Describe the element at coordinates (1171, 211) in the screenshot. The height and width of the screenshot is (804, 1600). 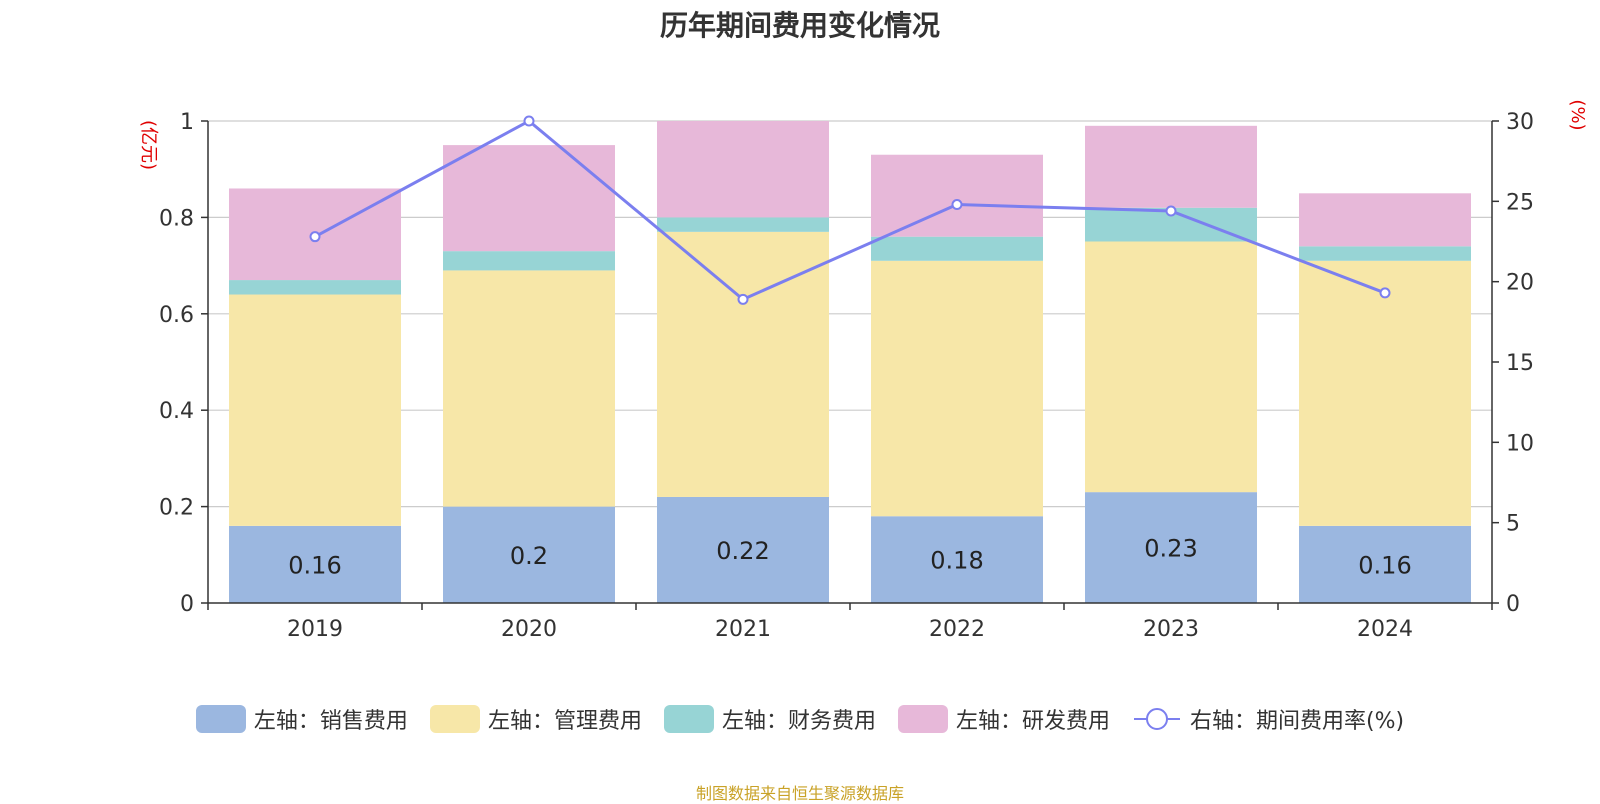
I see `rate-point-2023` at that location.